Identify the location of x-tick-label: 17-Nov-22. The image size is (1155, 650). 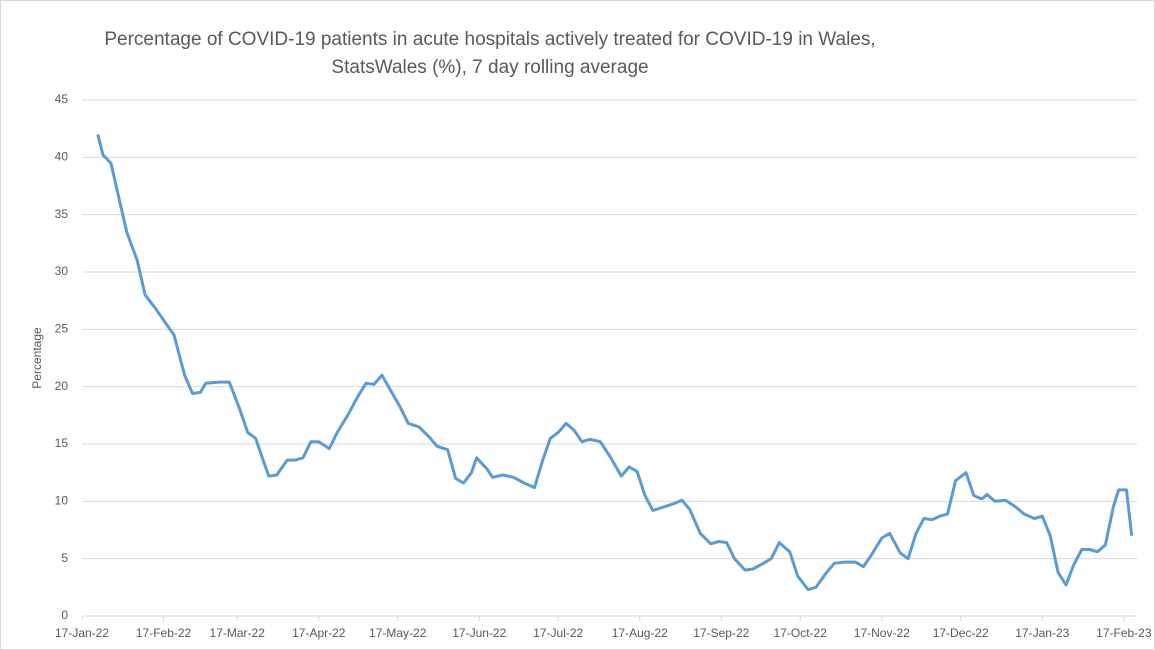
(882, 633).